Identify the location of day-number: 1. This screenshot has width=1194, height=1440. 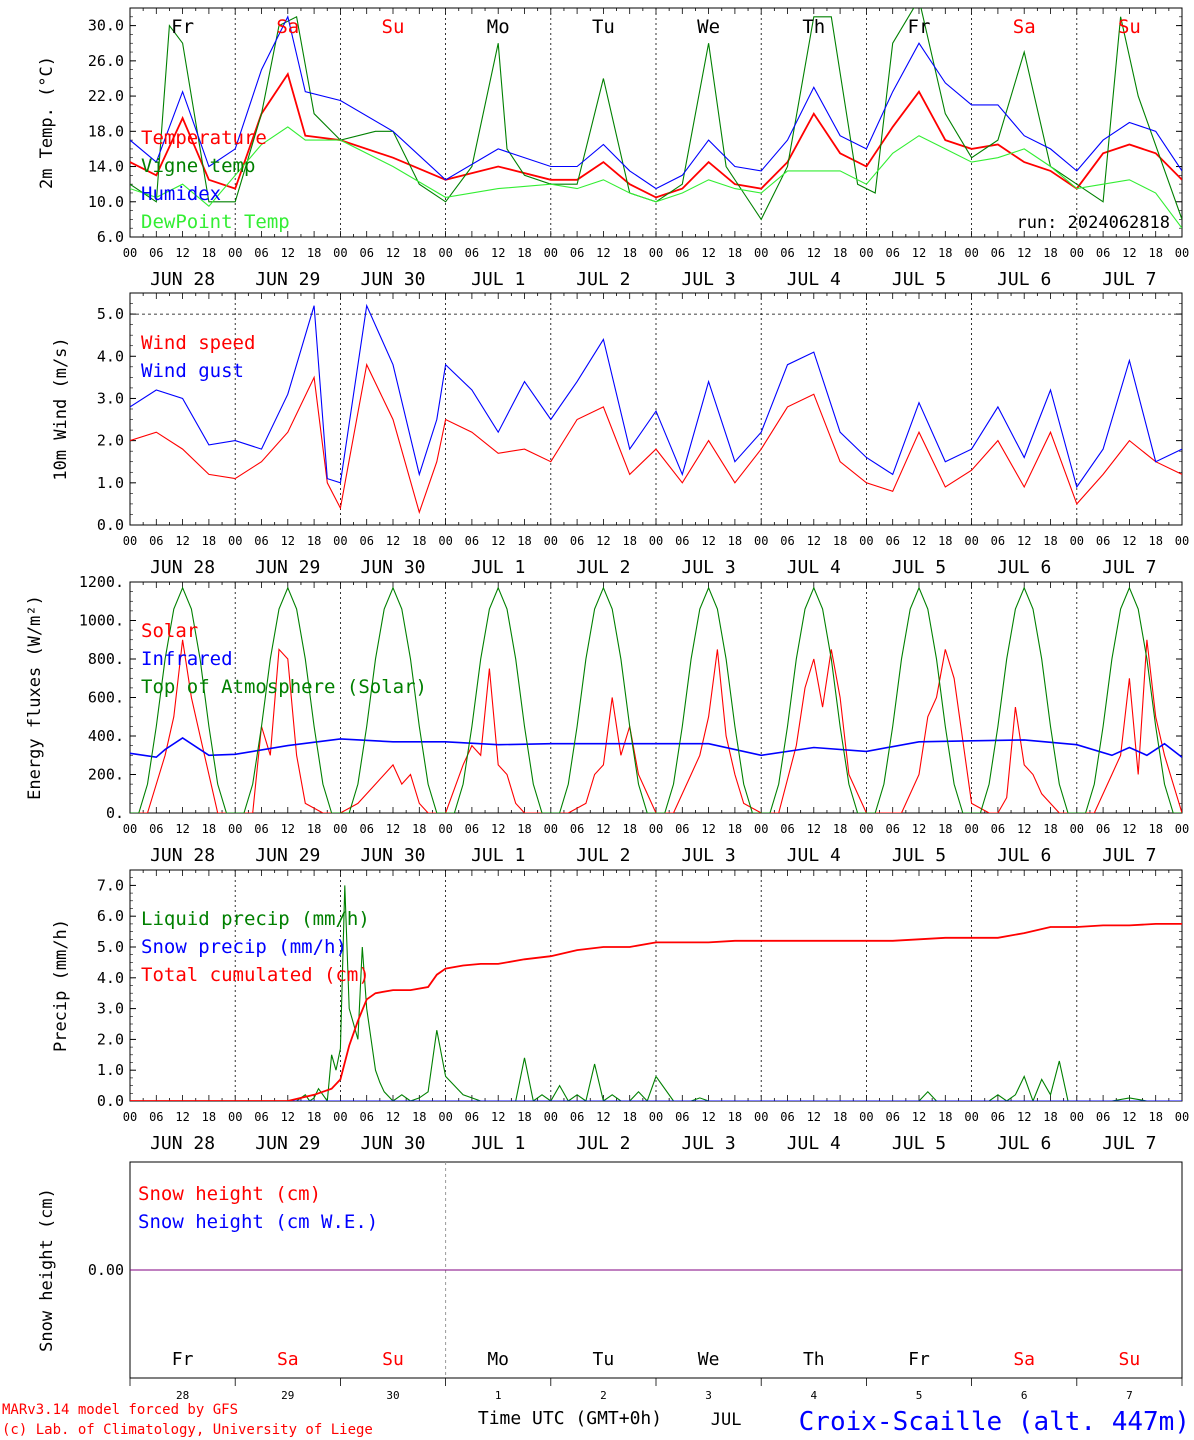
(498, 1395).